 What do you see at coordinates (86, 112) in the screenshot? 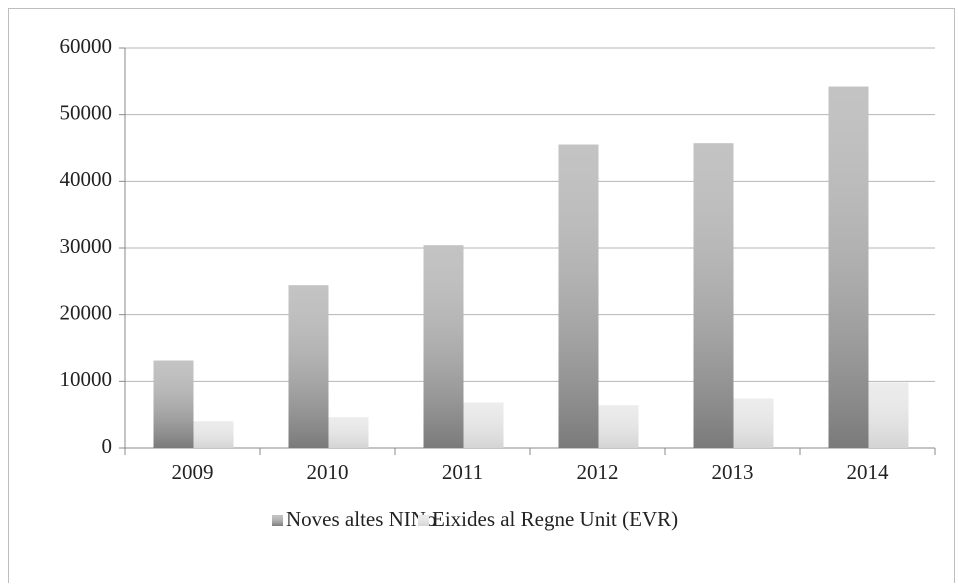
I see `y-tick-label: 50000` at bounding box center [86, 112].